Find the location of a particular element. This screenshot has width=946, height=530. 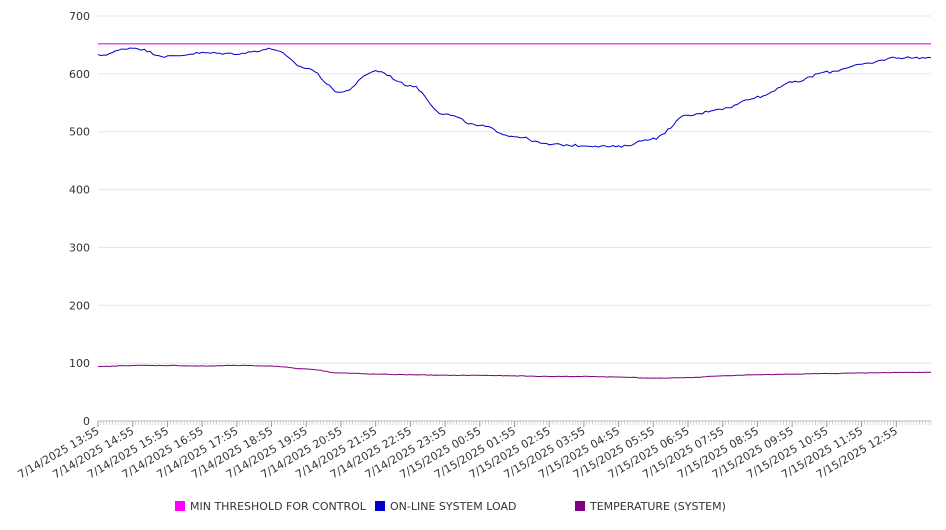

legend-label-min-threshold: MIN THRESHOLD FOR CONTROL is located at coordinates (278, 506).